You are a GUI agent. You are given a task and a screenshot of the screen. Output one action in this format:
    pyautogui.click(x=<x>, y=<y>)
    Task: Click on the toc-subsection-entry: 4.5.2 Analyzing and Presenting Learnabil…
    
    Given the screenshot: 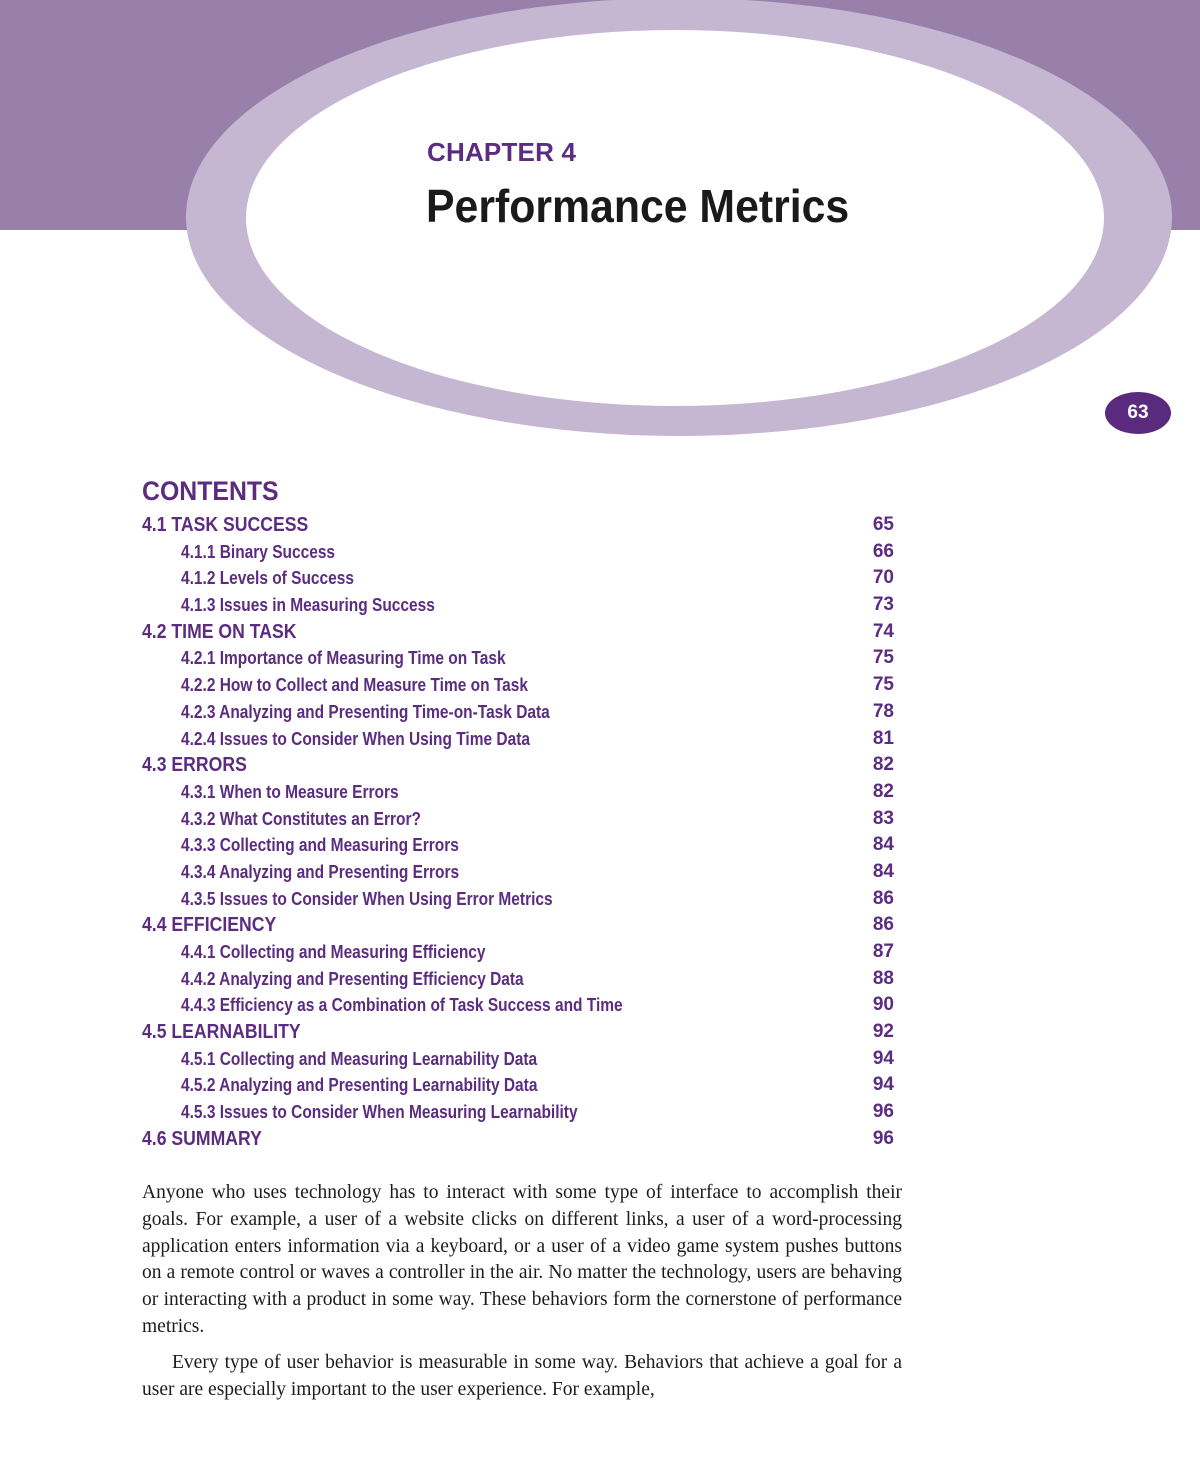 What is the action you would take?
    pyautogui.click(x=518, y=1085)
    